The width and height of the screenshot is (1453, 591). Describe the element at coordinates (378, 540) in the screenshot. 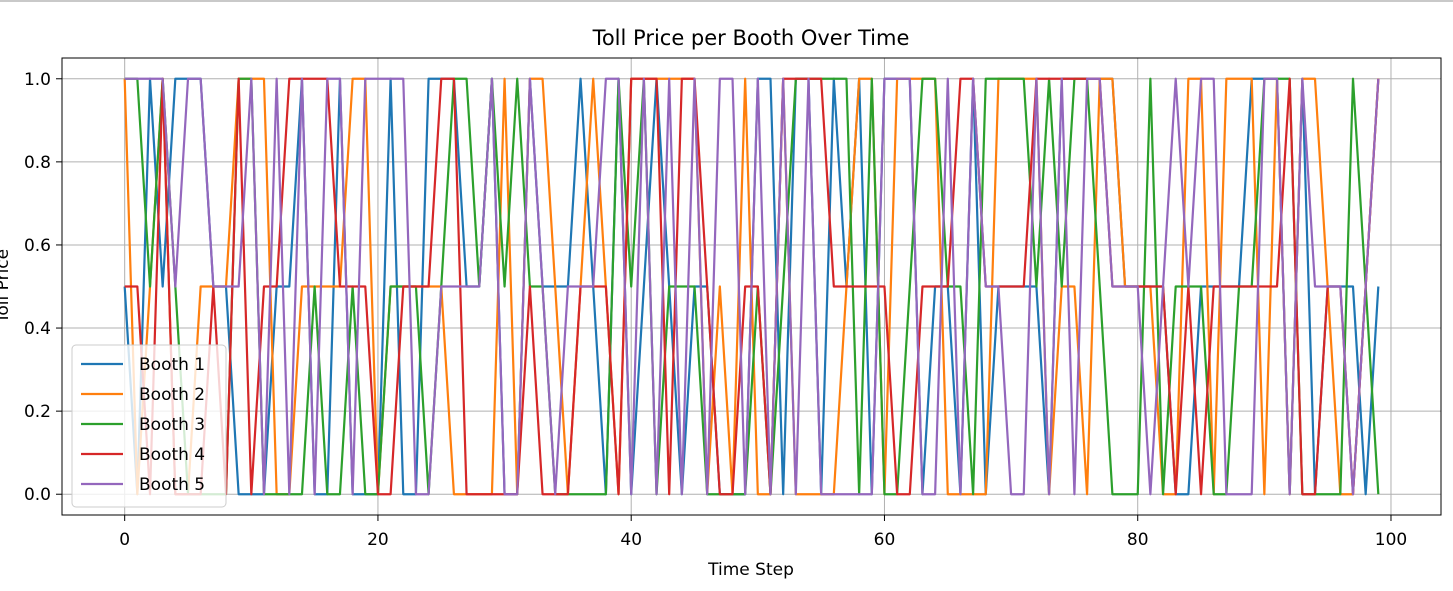

I see `x-tick-label: 20` at that location.